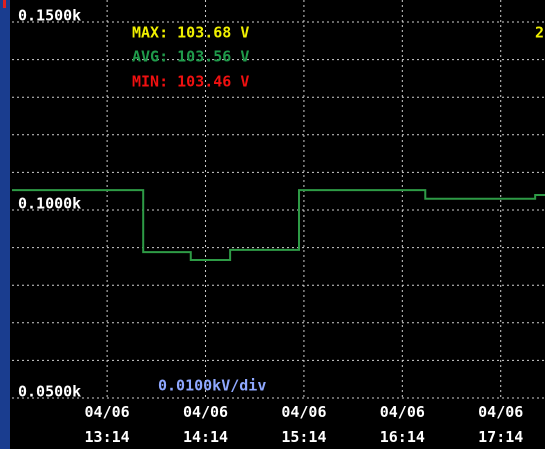 The height and width of the screenshot is (449, 545). Describe the element at coordinates (49, 392) in the screenshot. I see `y-tick-label: 0.0500k` at that location.